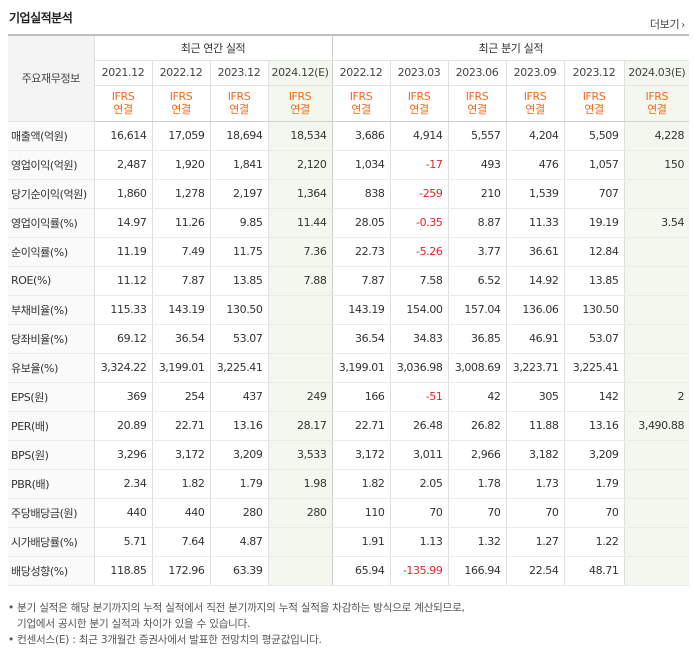 The width and height of the screenshot is (694, 648). I want to click on value-cell: 11.44, so click(300, 222).